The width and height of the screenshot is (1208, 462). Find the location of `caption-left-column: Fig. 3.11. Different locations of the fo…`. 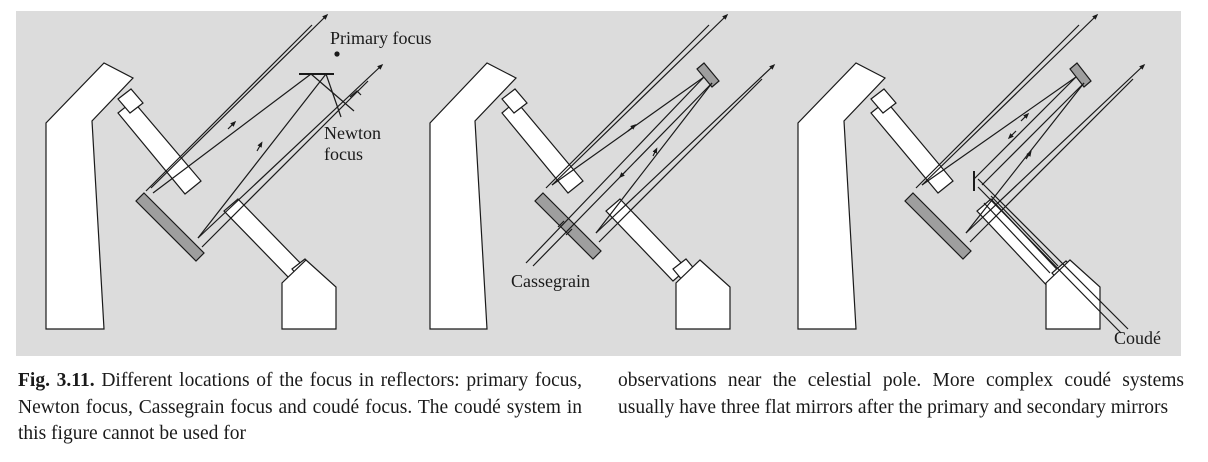

caption-left-column: Fig. 3.11. Different locations of the fo… is located at coordinates (300, 408).